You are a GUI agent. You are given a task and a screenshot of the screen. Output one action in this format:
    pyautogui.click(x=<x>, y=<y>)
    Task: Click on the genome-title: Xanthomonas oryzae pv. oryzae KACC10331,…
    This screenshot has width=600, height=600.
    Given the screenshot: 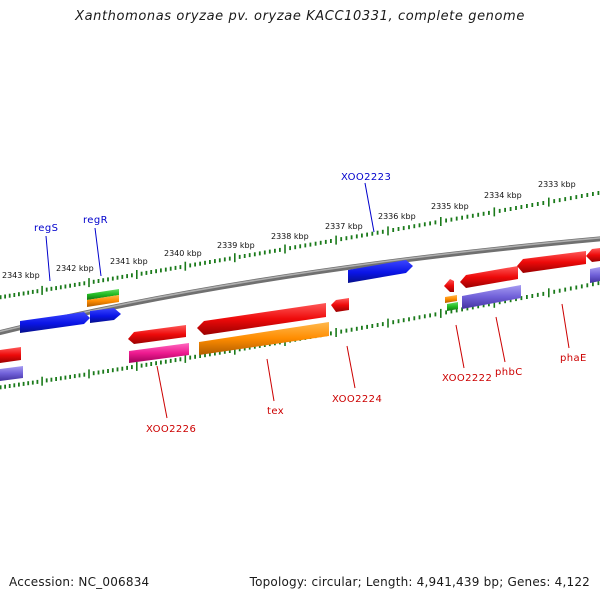 What is the action you would take?
    pyautogui.click(x=300, y=16)
    